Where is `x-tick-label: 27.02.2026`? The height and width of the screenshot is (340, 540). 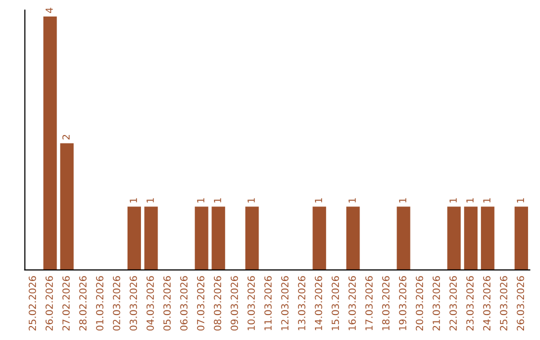 x-tick-label: 27.02.2026 is located at coordinates (66, 303).